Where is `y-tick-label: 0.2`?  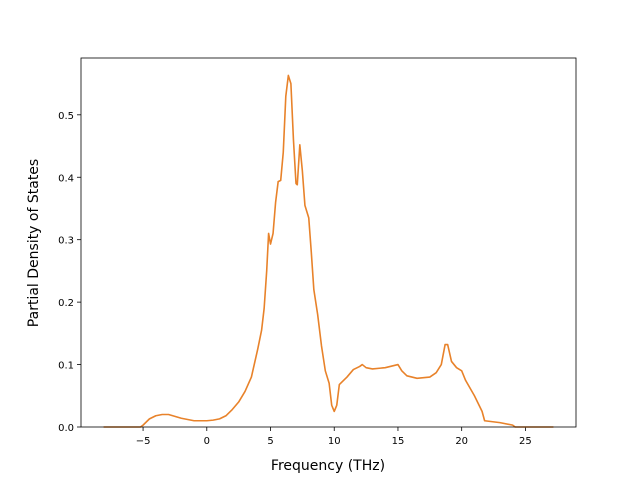 y-tick-label: 0.2 is located at coordinates (66, 303).